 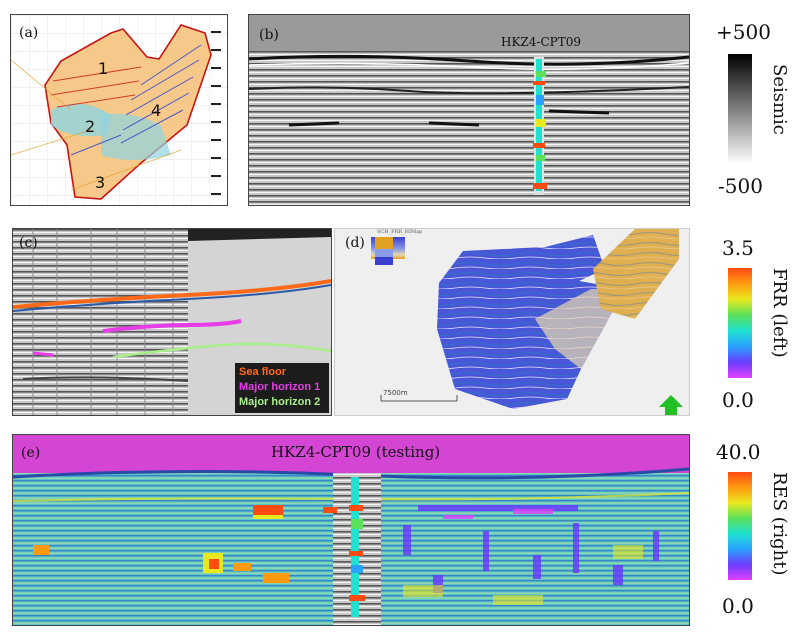 What do you see at coordinates (395, 393) in the screenshot?
I see `panel-d-scale-label: 7500m` at bounding box center [395, 393].